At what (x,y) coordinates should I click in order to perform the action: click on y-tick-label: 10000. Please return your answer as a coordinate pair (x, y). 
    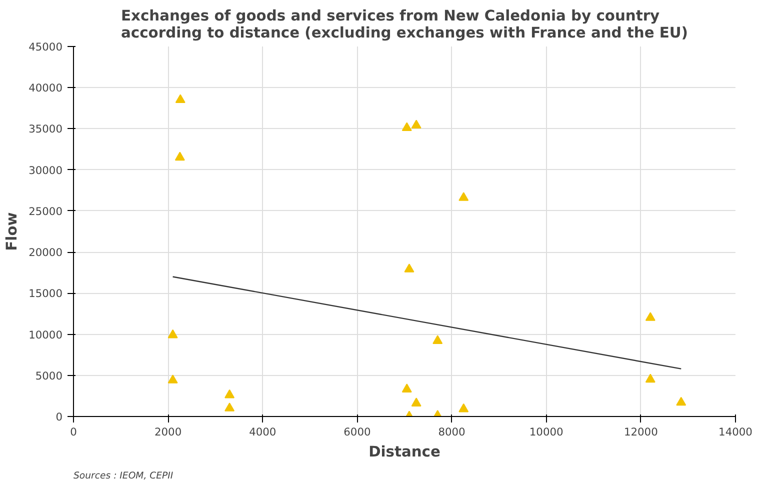
    Looking at the image, I should click on (45, 335).